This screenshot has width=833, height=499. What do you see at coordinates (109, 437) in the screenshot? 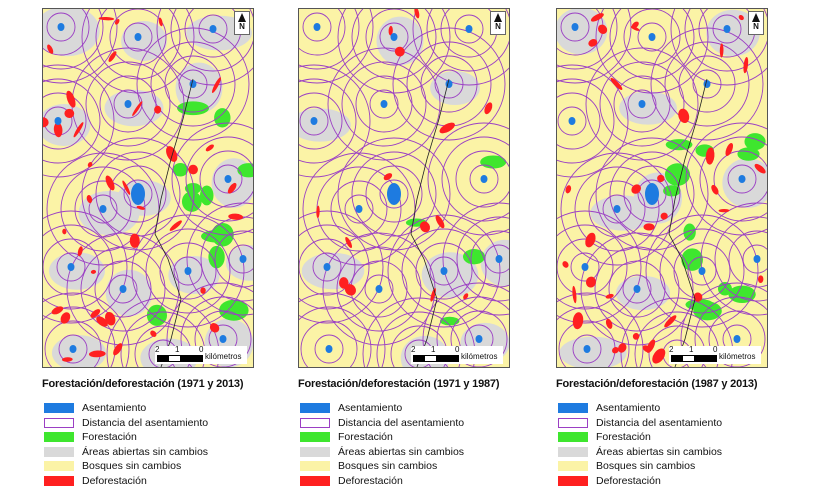
I see `legend-label: Forestación` at bounding box center [109, 437].